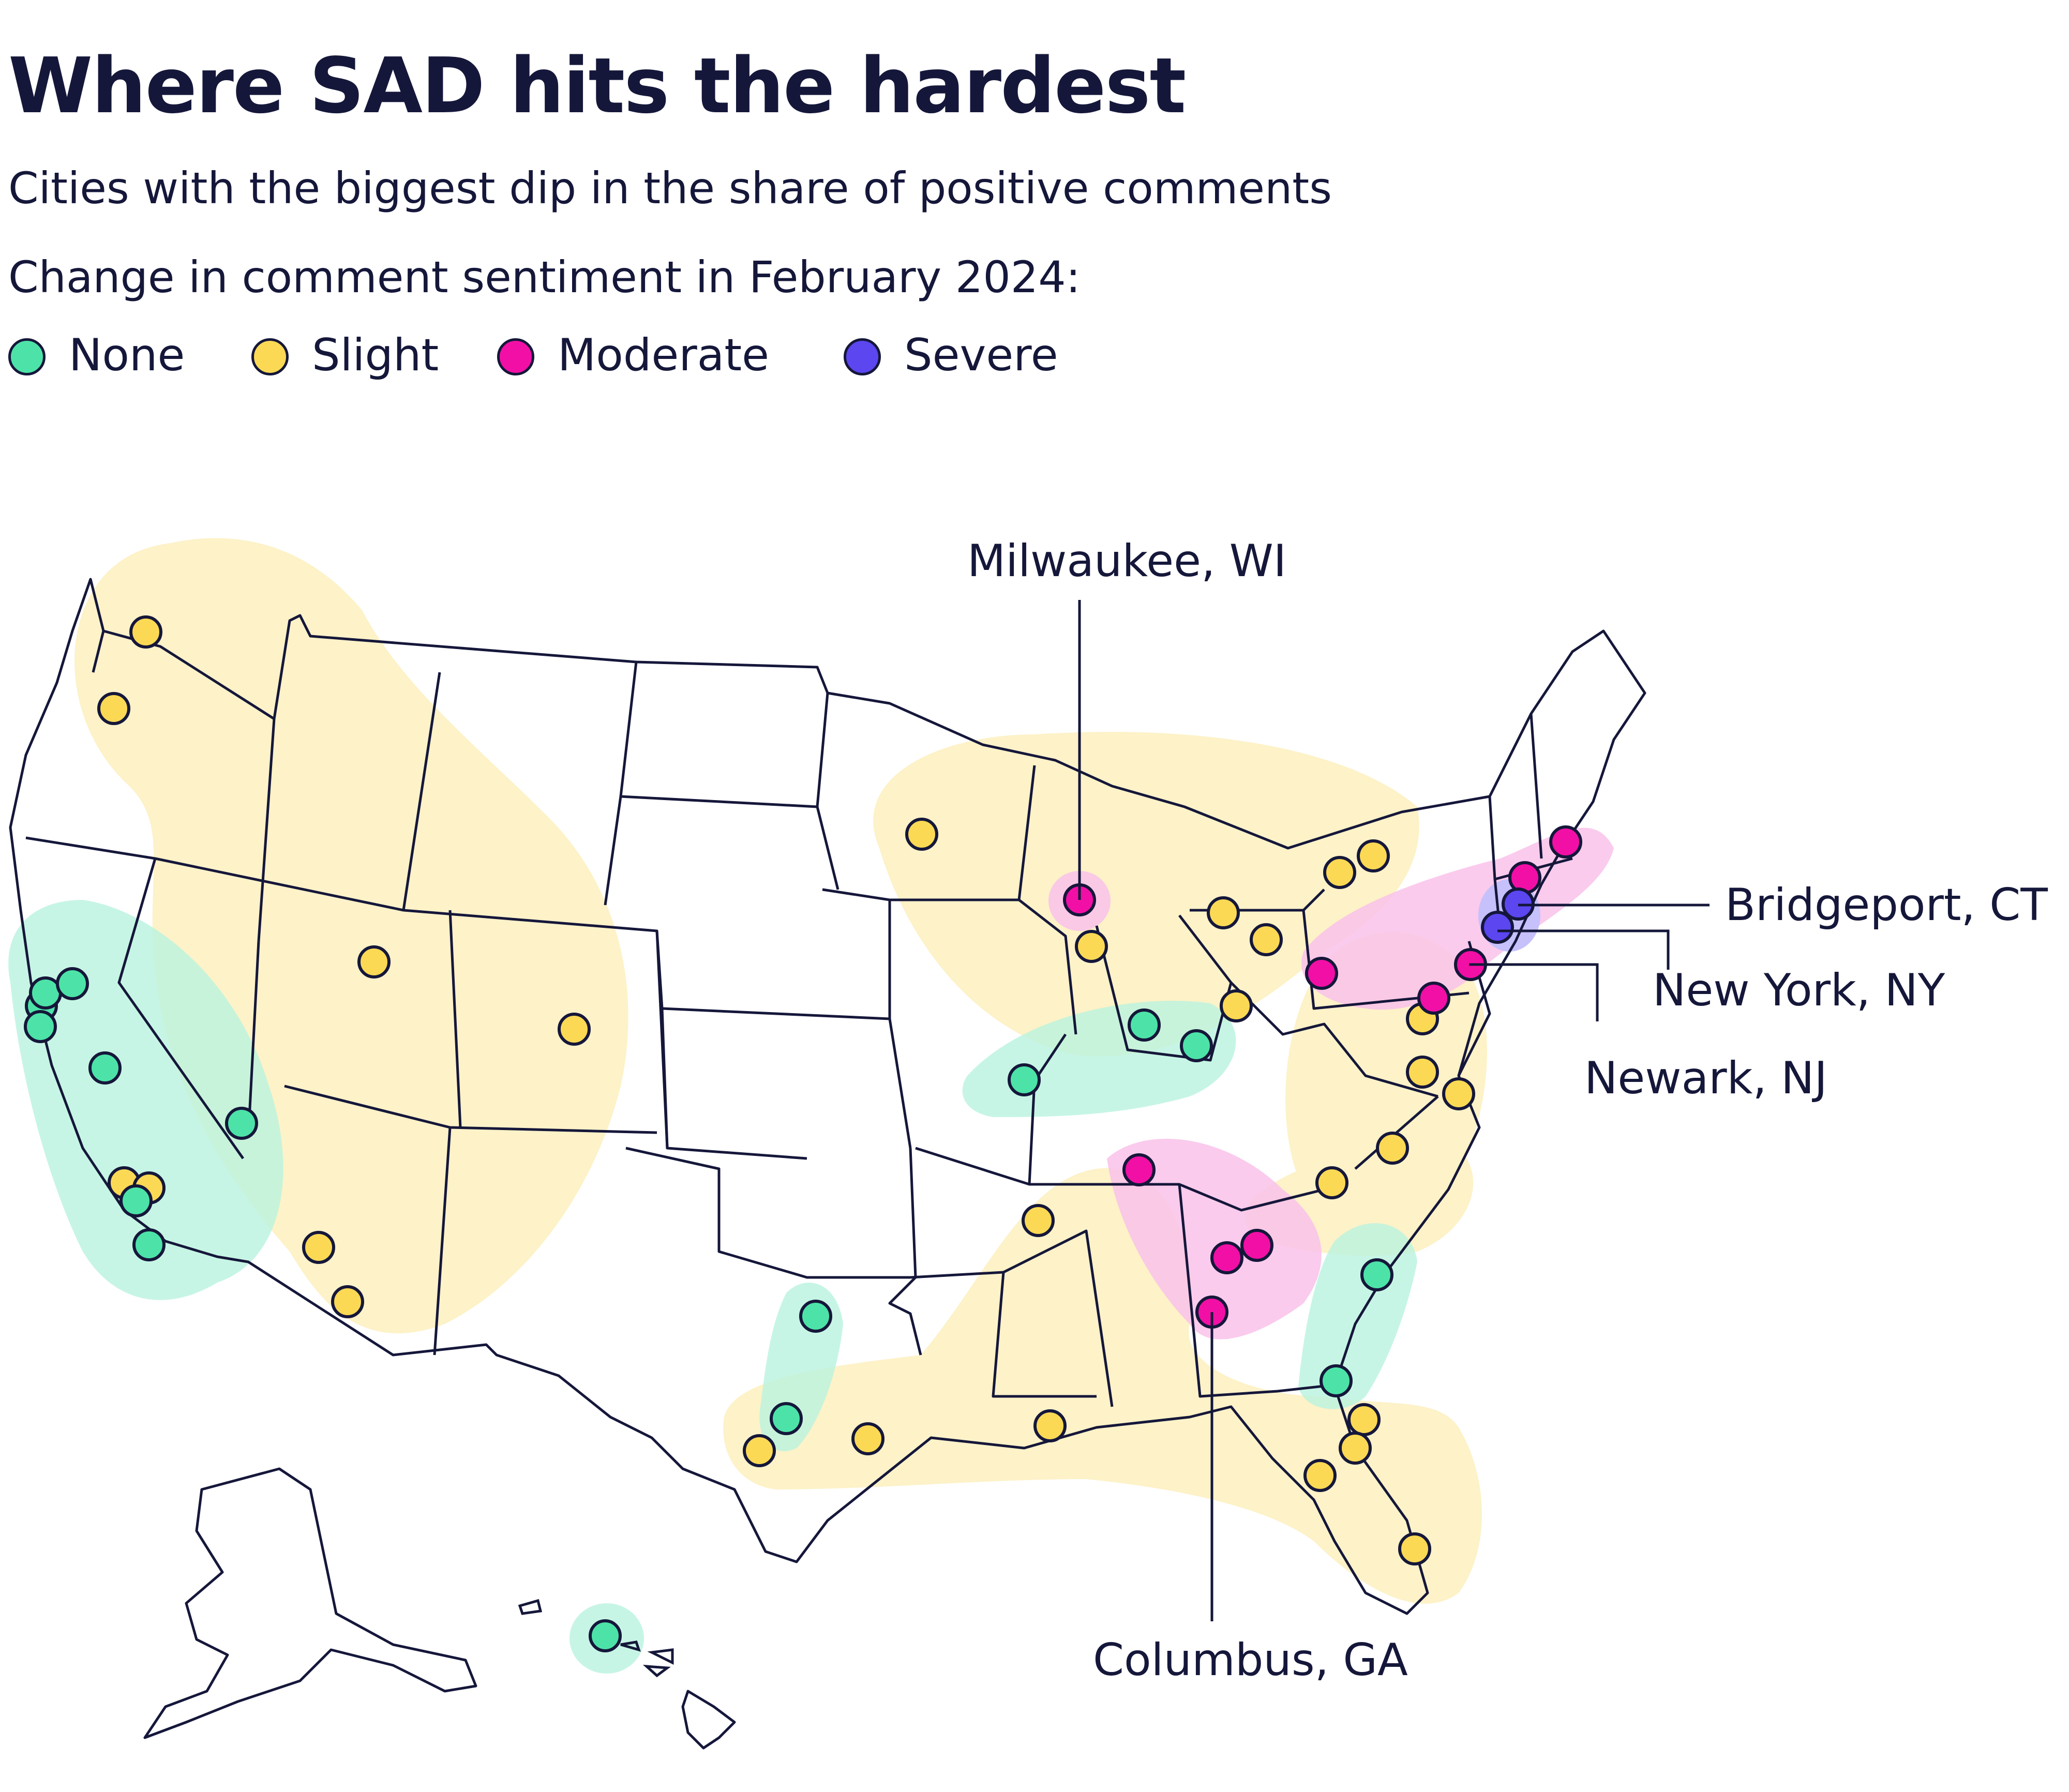 Image resolution: width=2069 pixels, height=1792 pixels. I want to click on halo-midwest-slight, so click(1146, 894).